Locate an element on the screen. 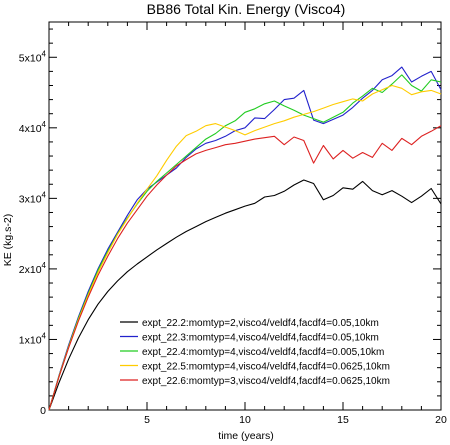  x-tick-label: 5 is located at coordinates (147, 420).